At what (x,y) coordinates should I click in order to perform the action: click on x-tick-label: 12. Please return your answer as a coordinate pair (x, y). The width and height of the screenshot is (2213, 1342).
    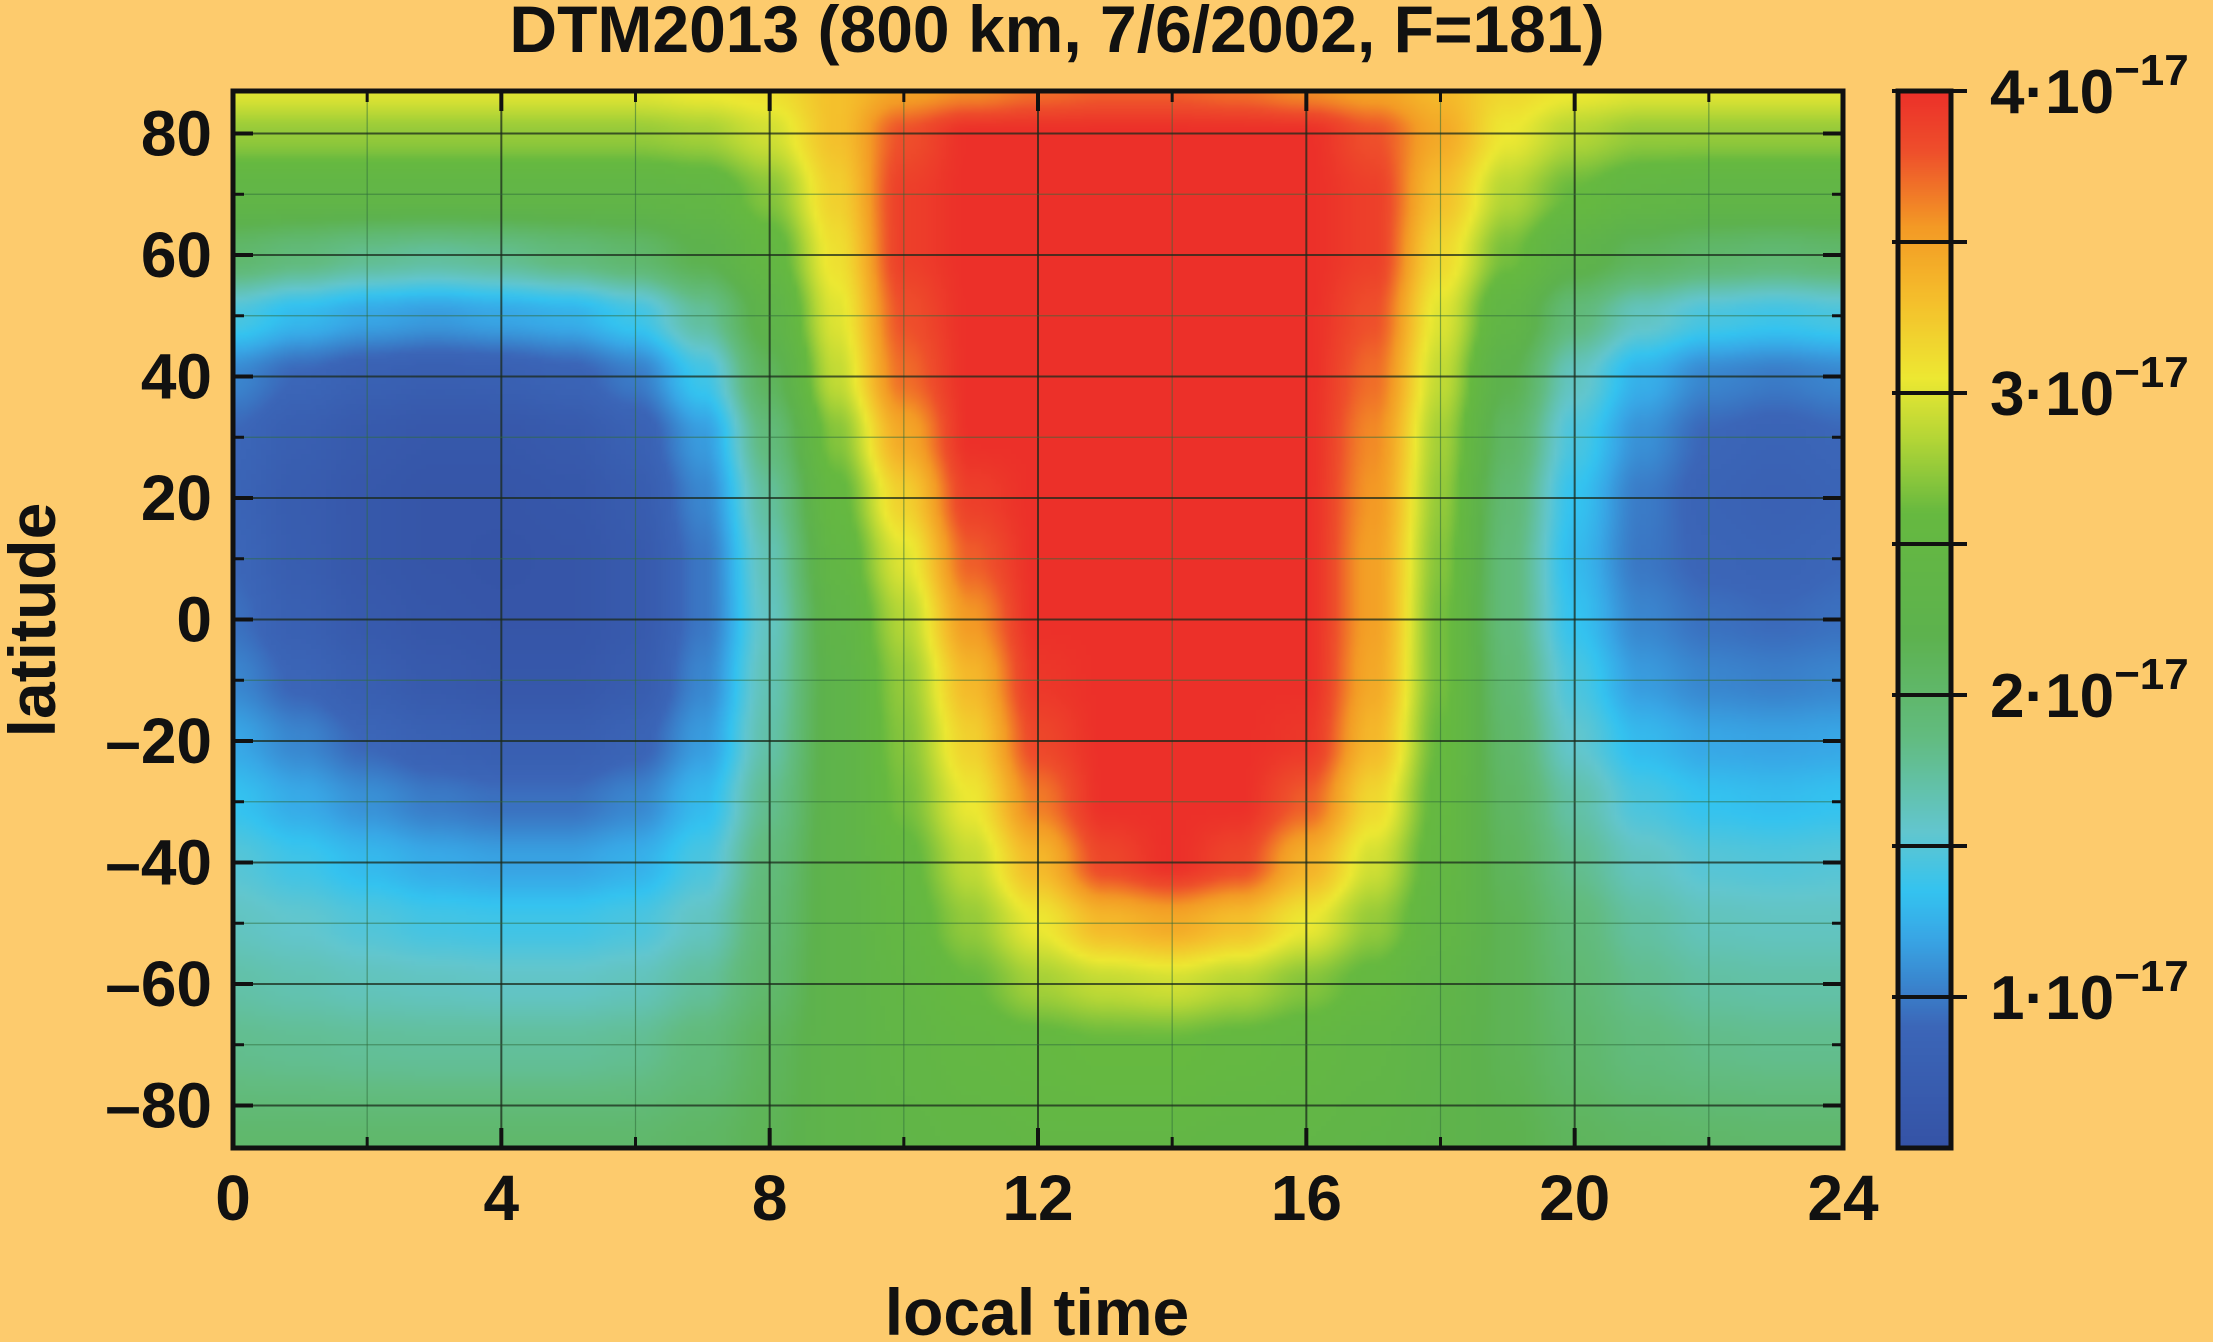
    Looking at the image, I should click on (1037, 1198).